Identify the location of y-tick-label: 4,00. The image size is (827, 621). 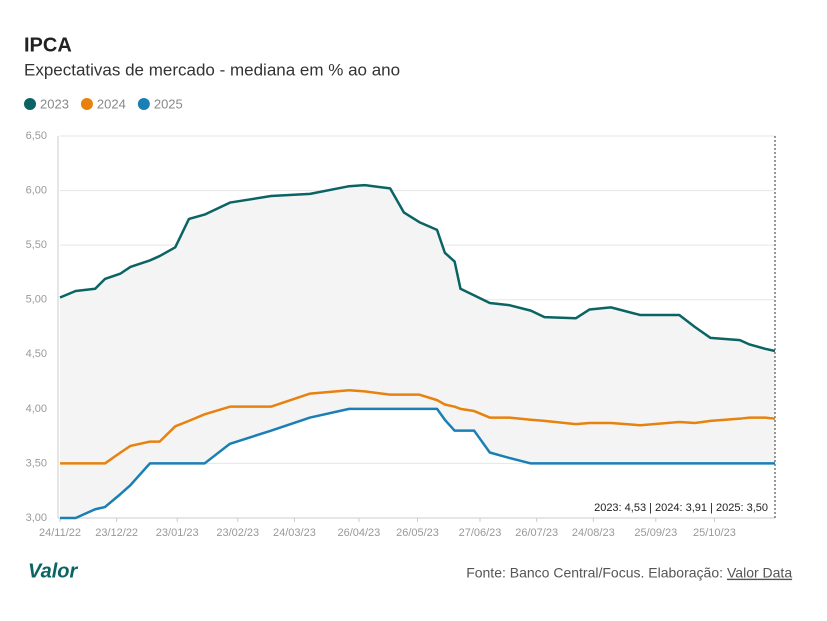
(36, 409).